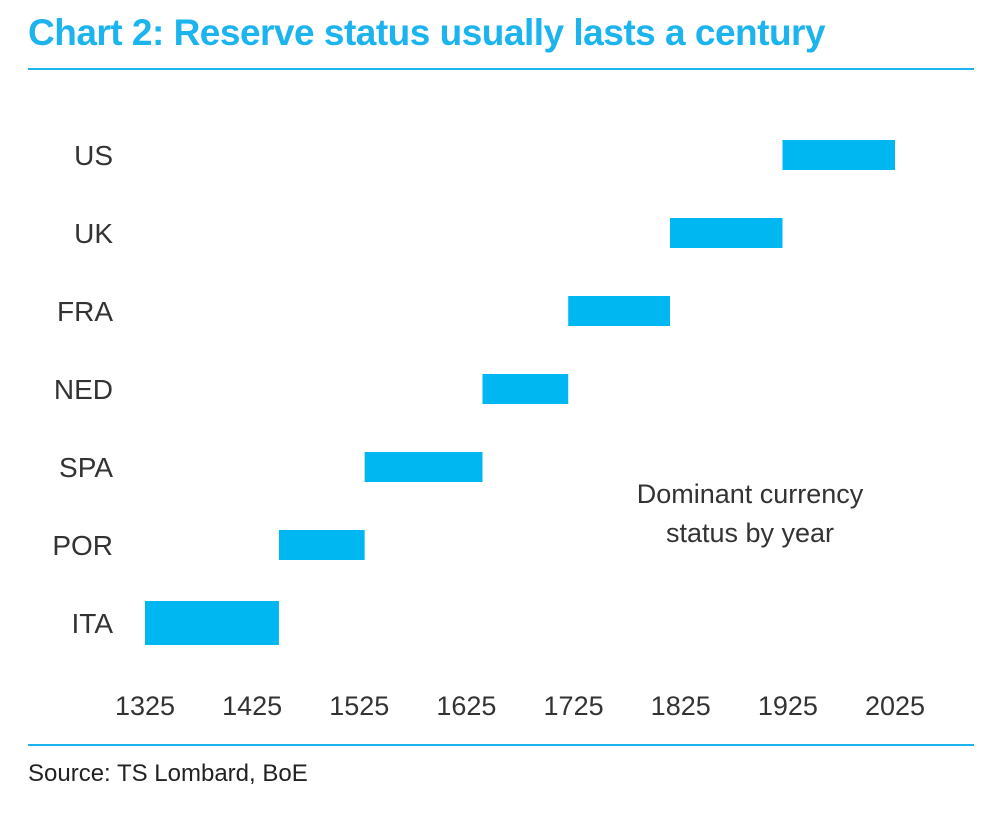 This screenshot has height=814, width=1000. I want to click on annotation-line-1: Dominant currency, so click(750, 494).